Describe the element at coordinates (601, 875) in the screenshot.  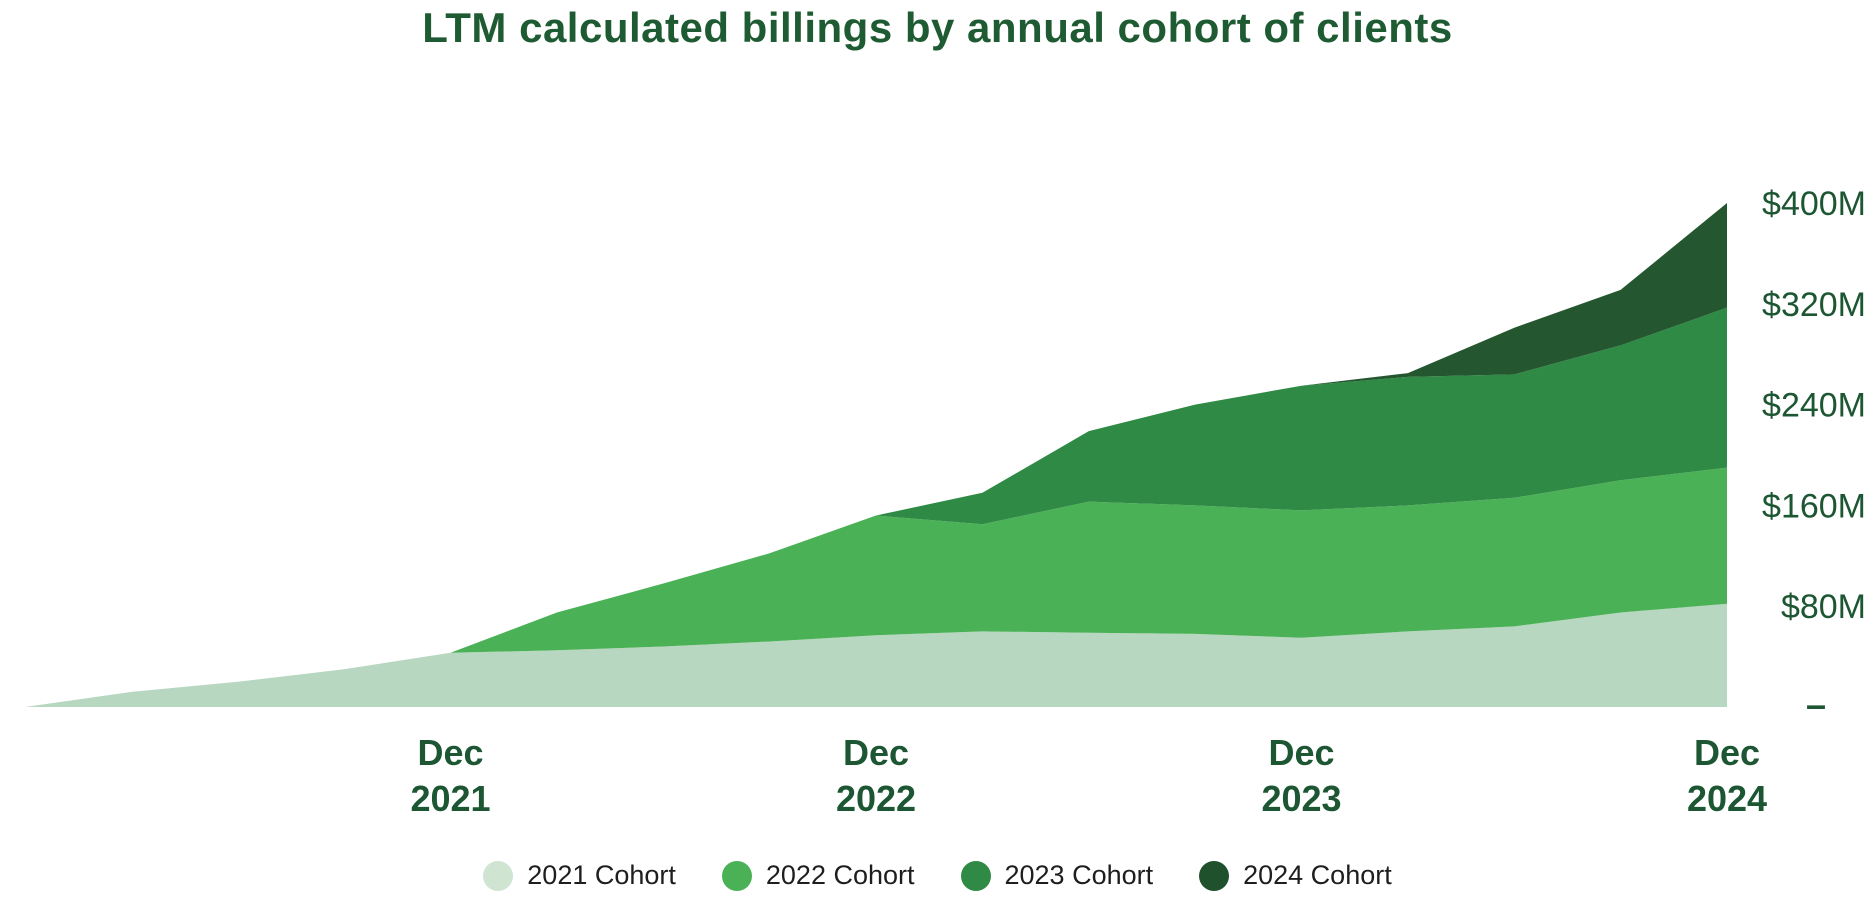
I see `legend-label: 2021 Cohort` at that location.